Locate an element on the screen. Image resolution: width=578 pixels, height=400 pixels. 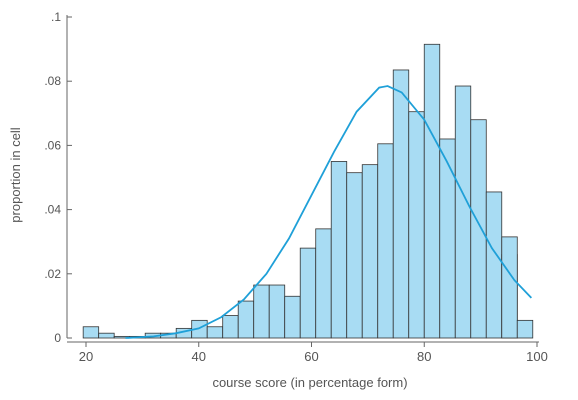
y-tick-label: .06 is located at coordinates (52, 145).